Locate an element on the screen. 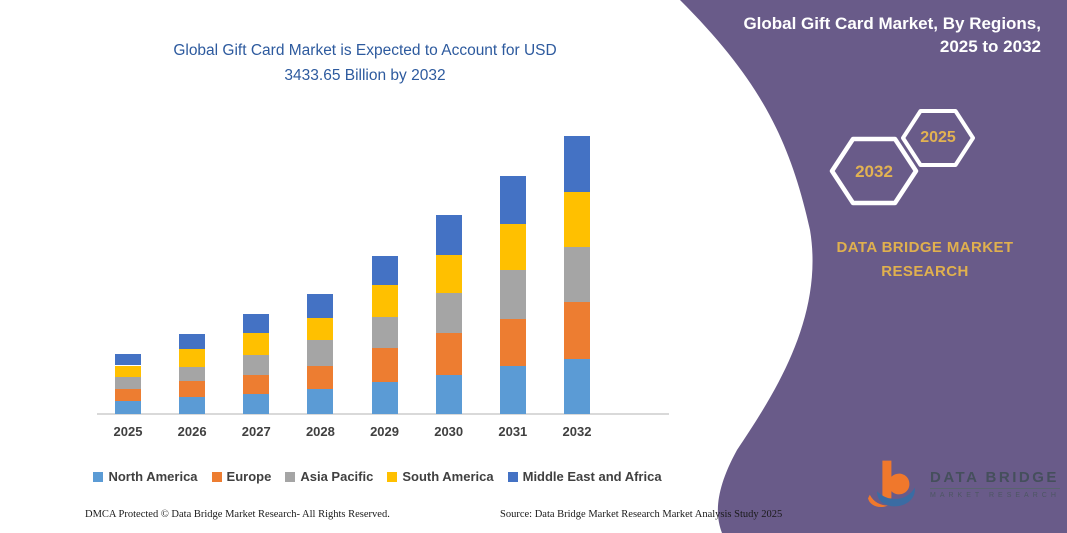 Image resolution: width=1067 pixels, height=533 pixels. bar-segment-middle-east-and-africa-2026 is located at coordinates (192, 341).